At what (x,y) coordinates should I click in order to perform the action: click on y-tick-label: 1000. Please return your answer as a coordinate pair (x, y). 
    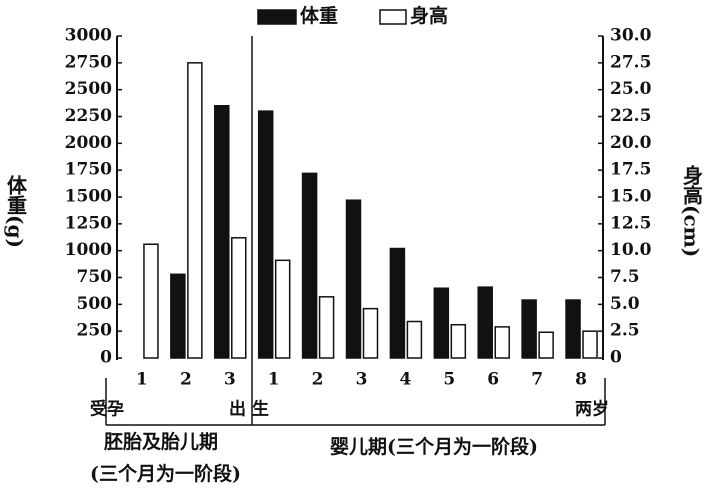
    Looking at the image, I should click on (88, 250).